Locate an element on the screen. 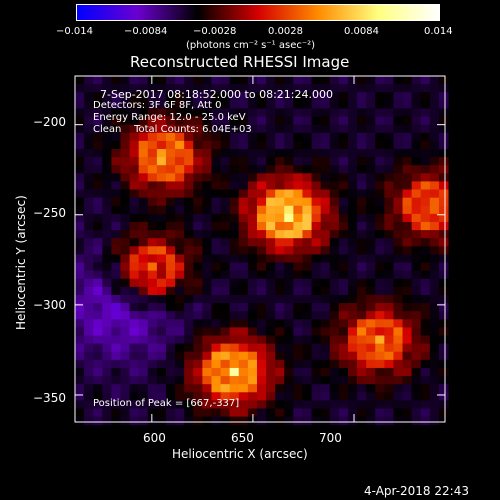  colorbar-unit-label: (photons cm⁻² s⁻¹ asec⁻²) is located at coordinates (251, 45).